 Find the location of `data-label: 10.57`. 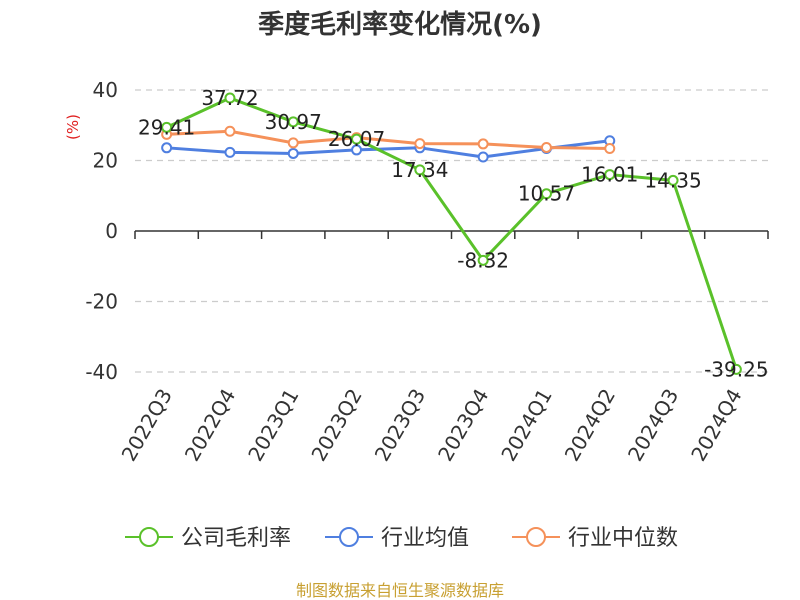

data-label: 10.57 is located at coordinates (546, 194).